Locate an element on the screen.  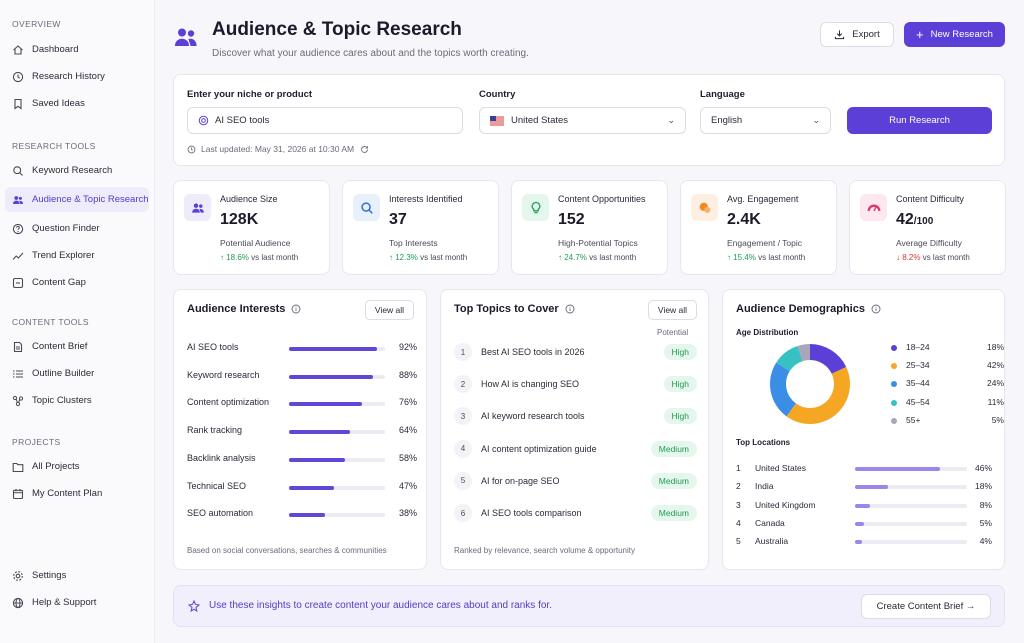
stat-title: Content Opportunities is located at coordinates (602, 199).